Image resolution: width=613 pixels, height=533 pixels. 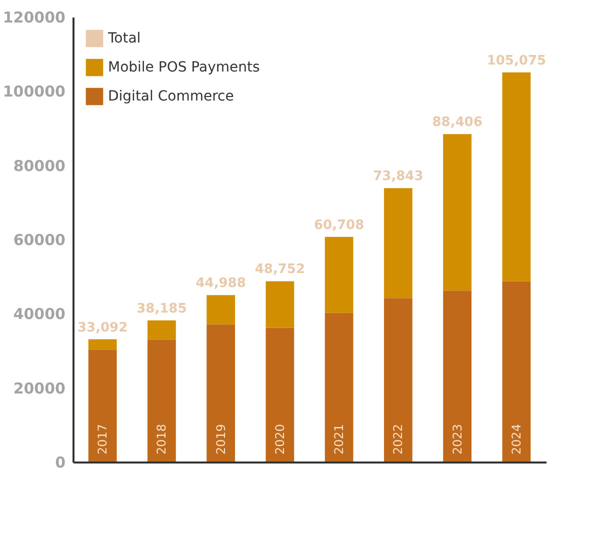 What do you see at coordinates (161, 439) in the screenshot?
I see `x-tick-label: 2018` at bounding box center [161, 439].